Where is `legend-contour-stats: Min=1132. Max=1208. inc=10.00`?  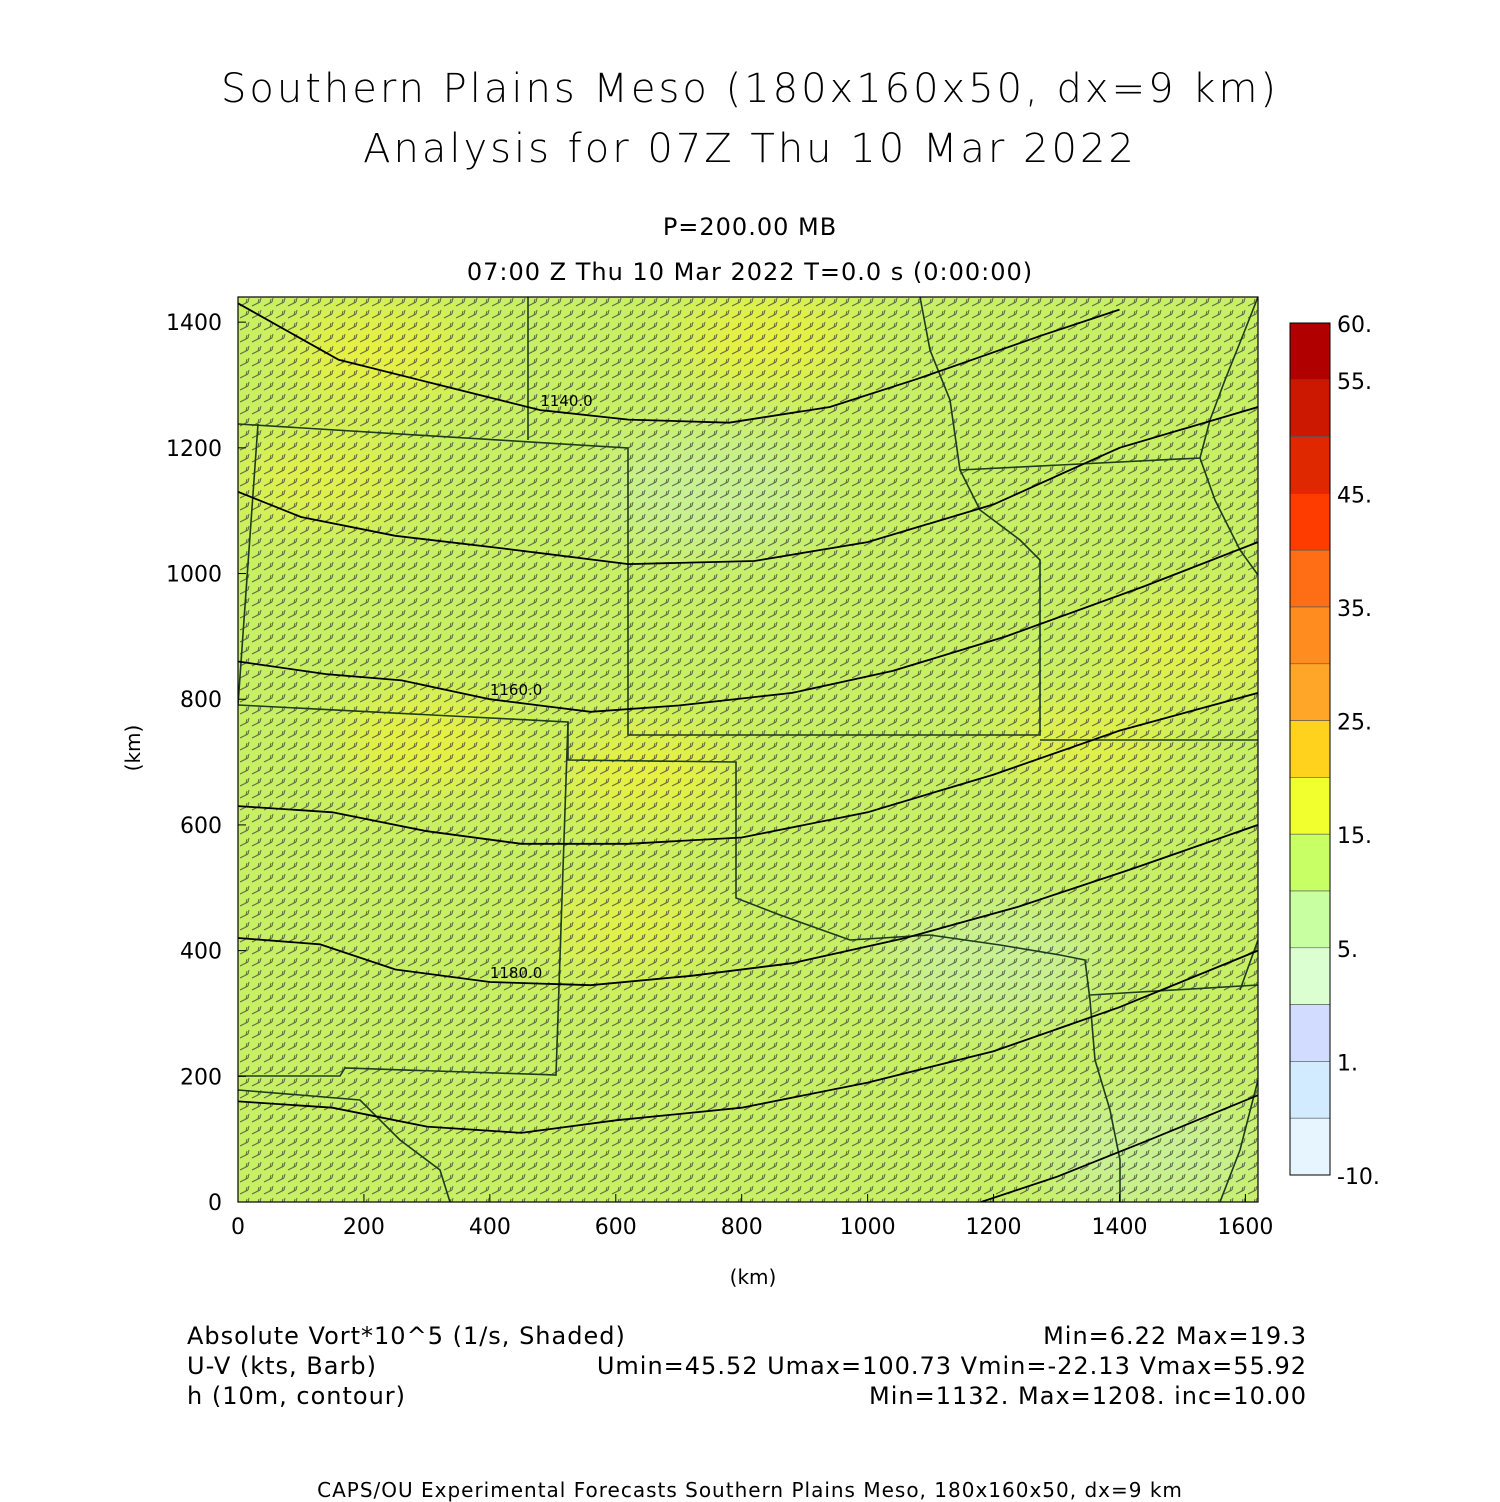
legend-contour-stats: Min=1132. Max=1208. inc=10.00 is located at coordinates (1088, 1396).